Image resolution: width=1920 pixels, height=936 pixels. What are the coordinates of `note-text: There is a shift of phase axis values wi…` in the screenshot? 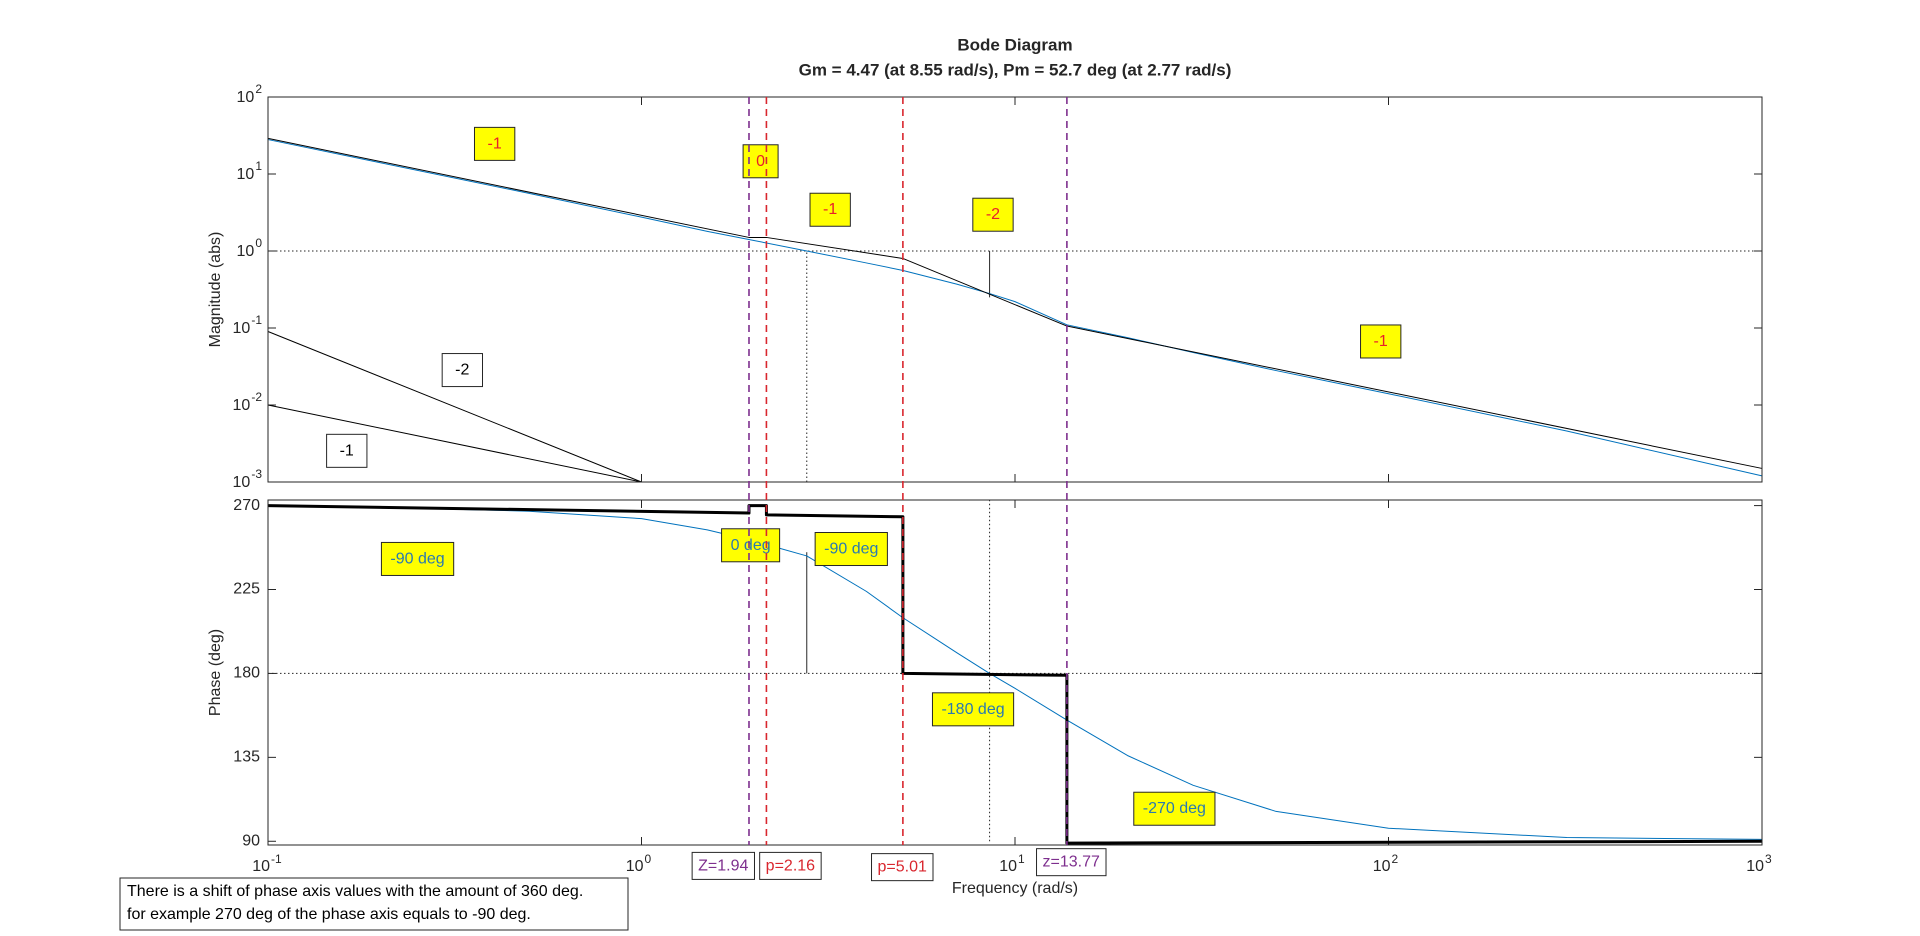 It's located at (355, 891).